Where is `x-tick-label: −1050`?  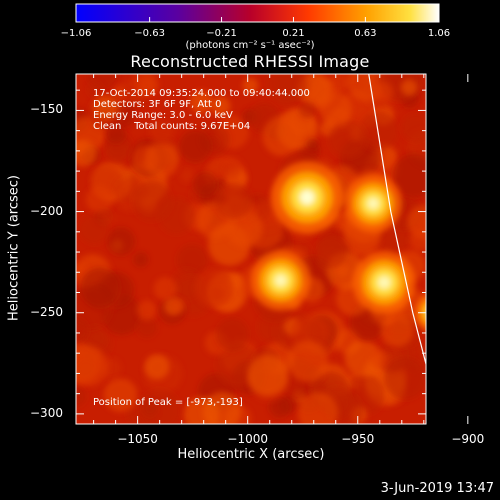
x-tick-label: −1050 is located at coordinates (137, 439).